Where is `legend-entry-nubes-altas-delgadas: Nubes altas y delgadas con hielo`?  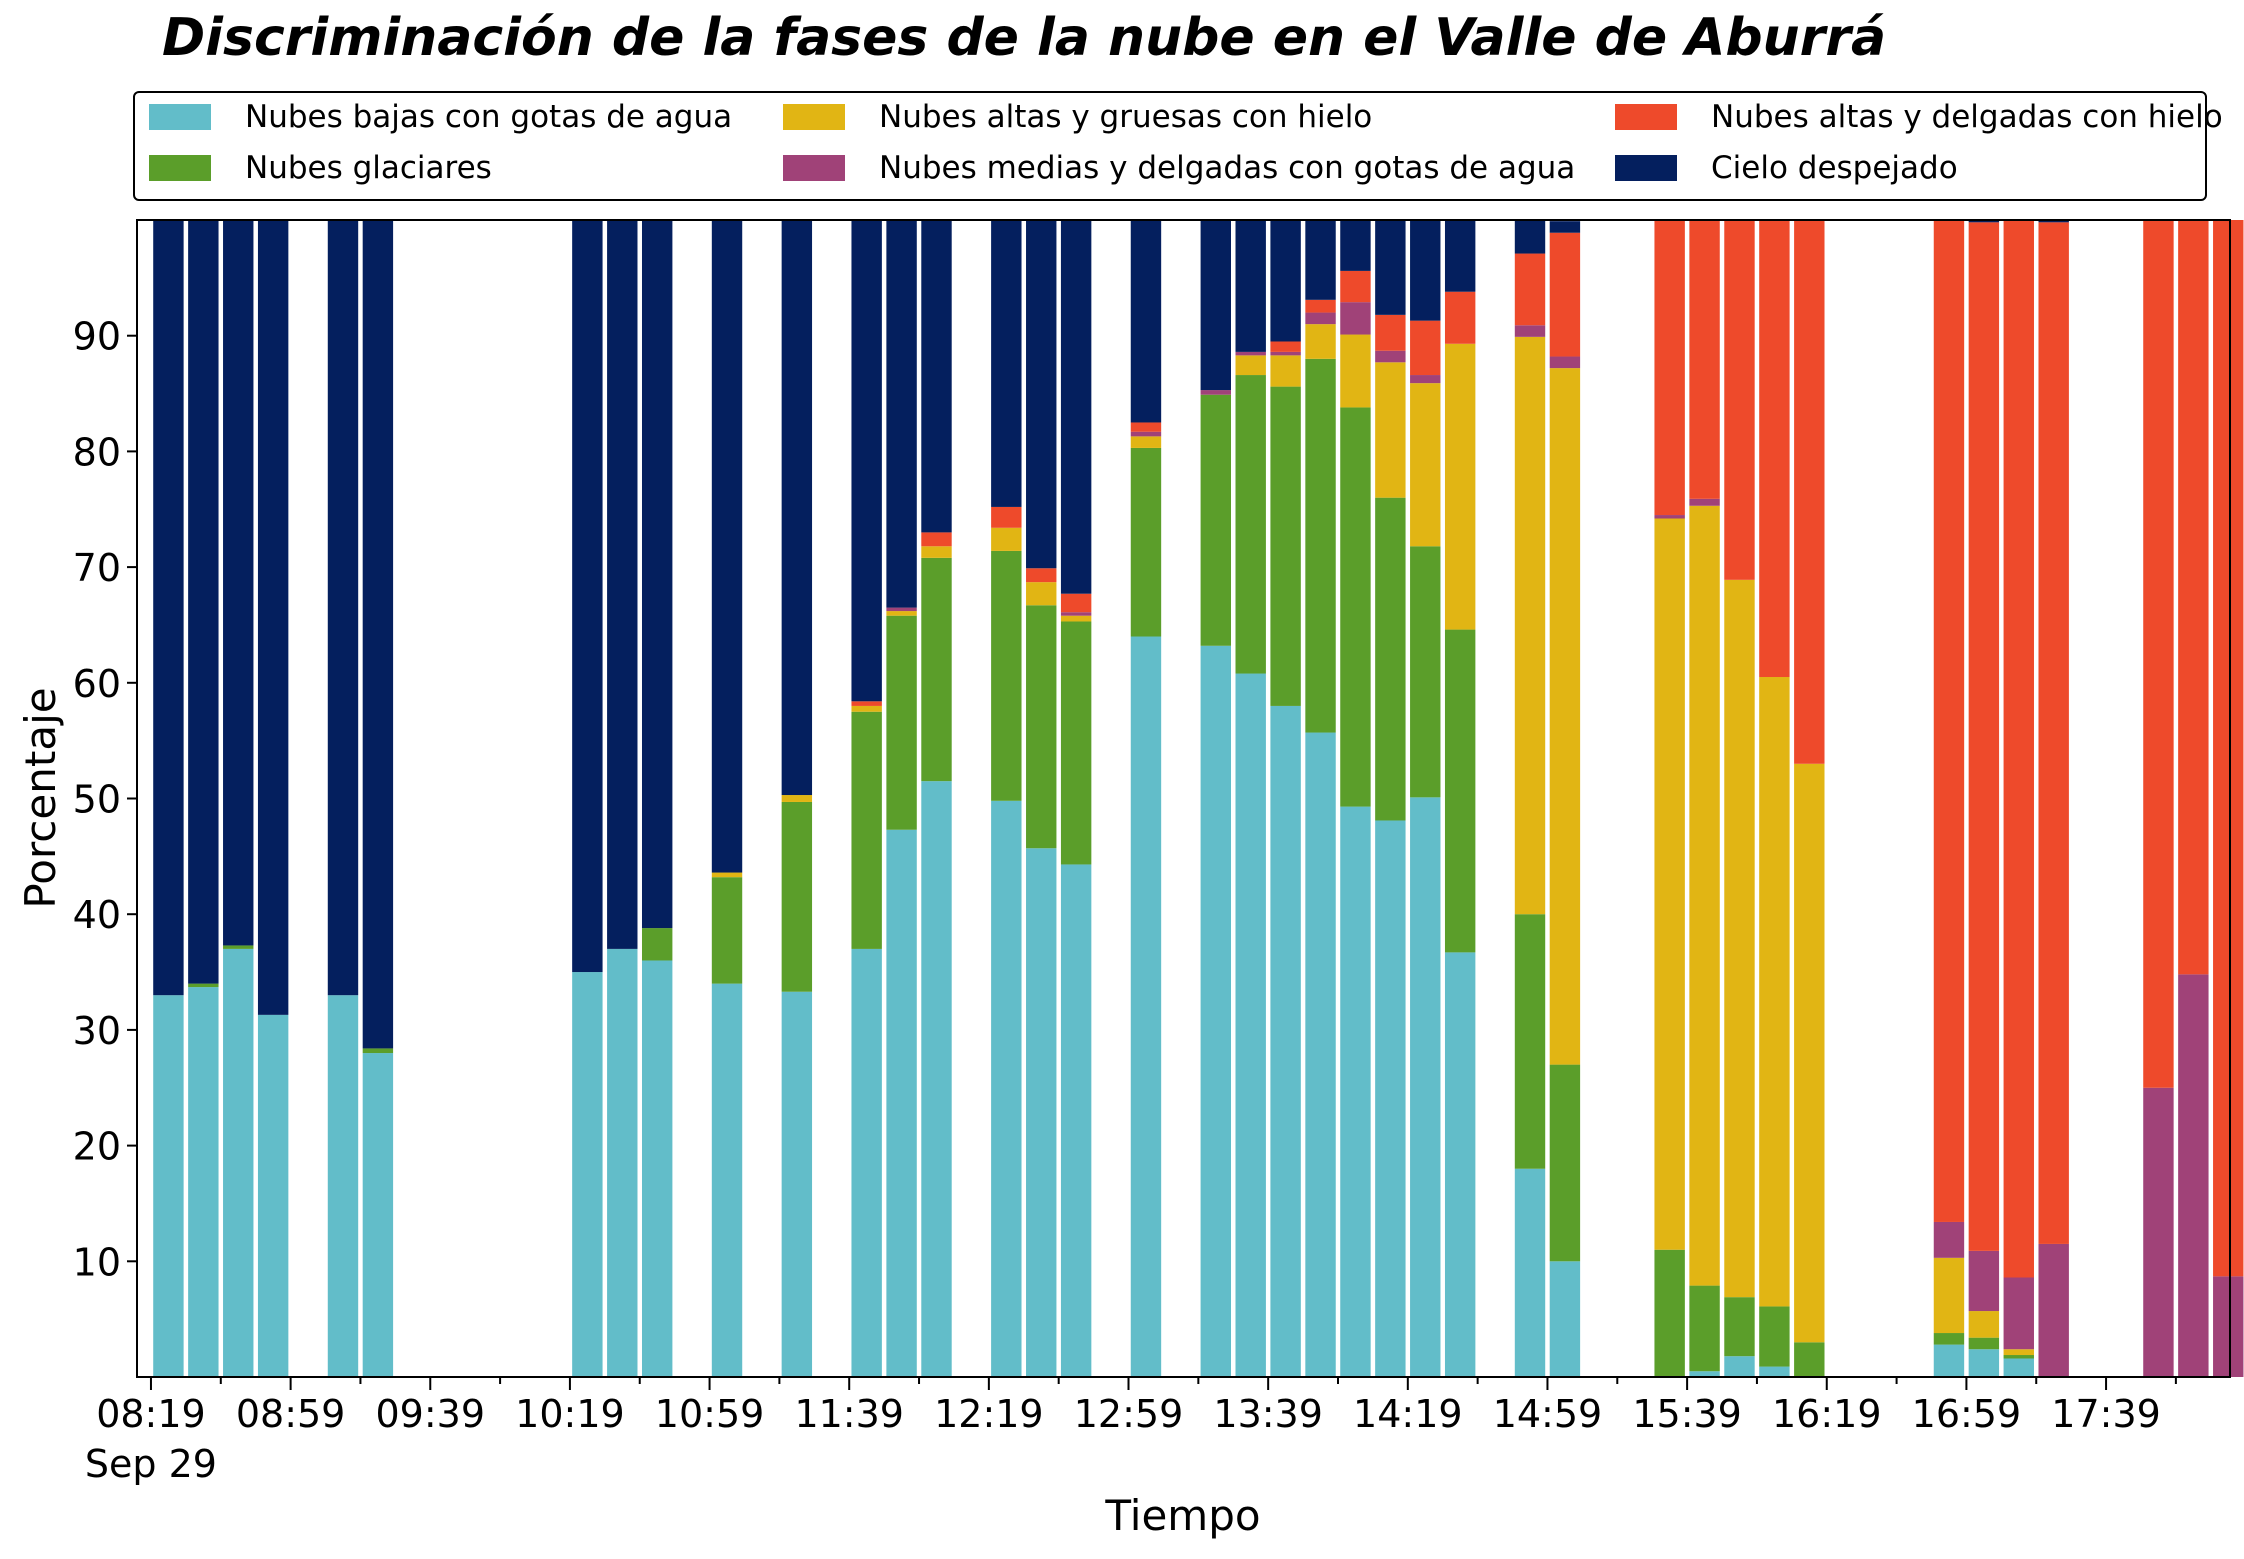
legend-entry-nubes-altas-delgadas: Nubes altas y delgadas con hielo is located at coordinates (1919, 117).